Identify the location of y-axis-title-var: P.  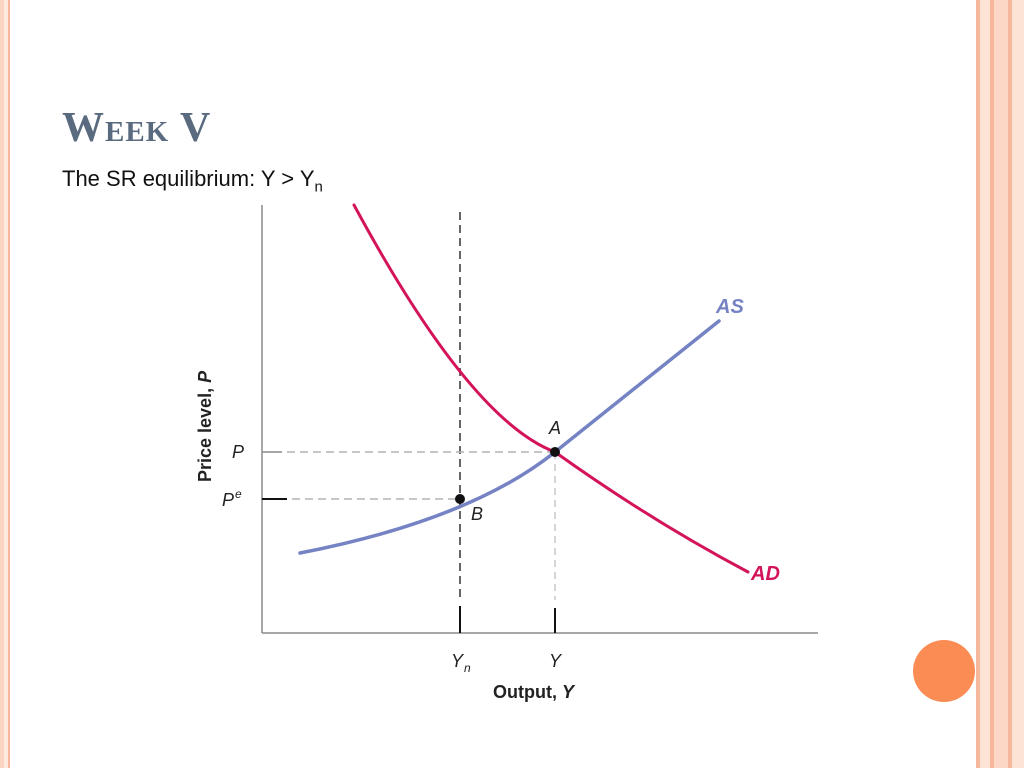
(205, 376).